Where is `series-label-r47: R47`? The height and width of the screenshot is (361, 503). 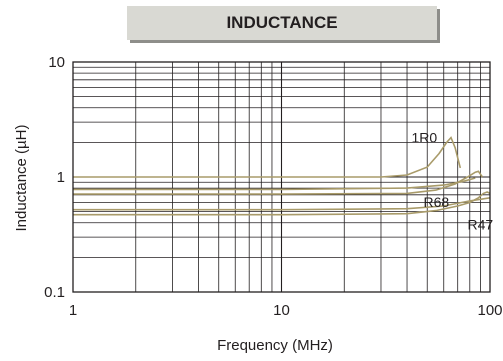 series-label-r47: R47 is located at coordinates (481, 224).